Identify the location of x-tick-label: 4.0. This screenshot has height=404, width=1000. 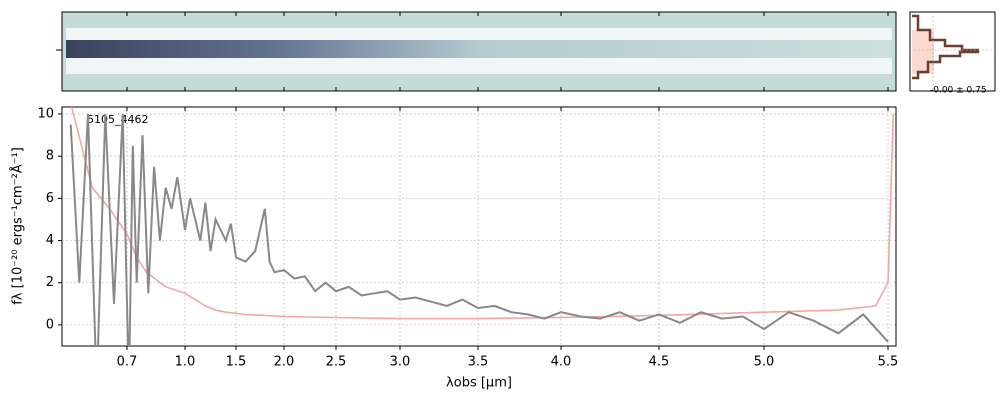
(561, 362).